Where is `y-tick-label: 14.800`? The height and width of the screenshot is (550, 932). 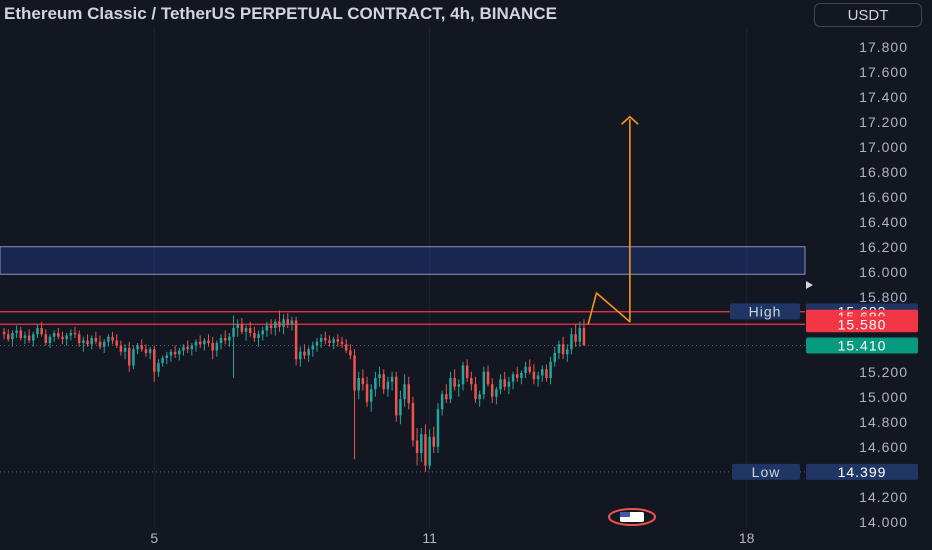 y-tick-label: 14.800 is located at coordinates (883, 422).